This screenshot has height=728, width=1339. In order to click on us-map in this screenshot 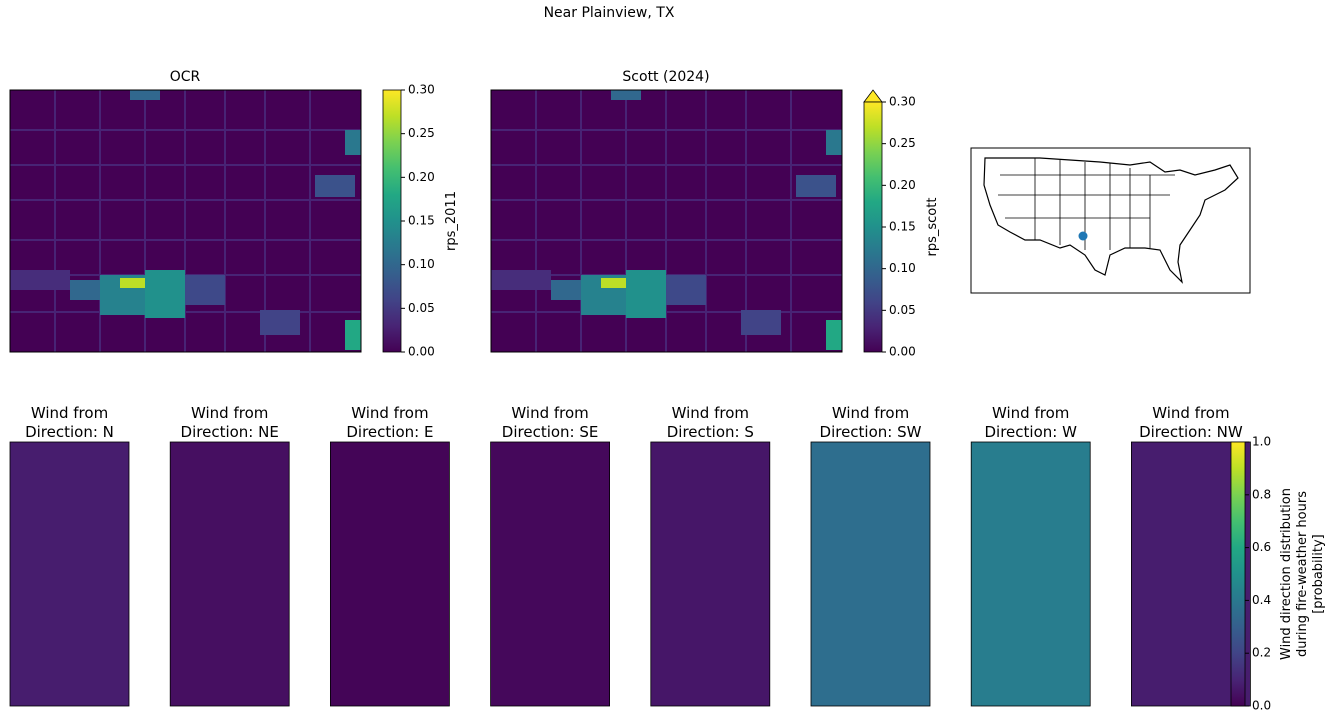, I will do `click(1110, 220)`.